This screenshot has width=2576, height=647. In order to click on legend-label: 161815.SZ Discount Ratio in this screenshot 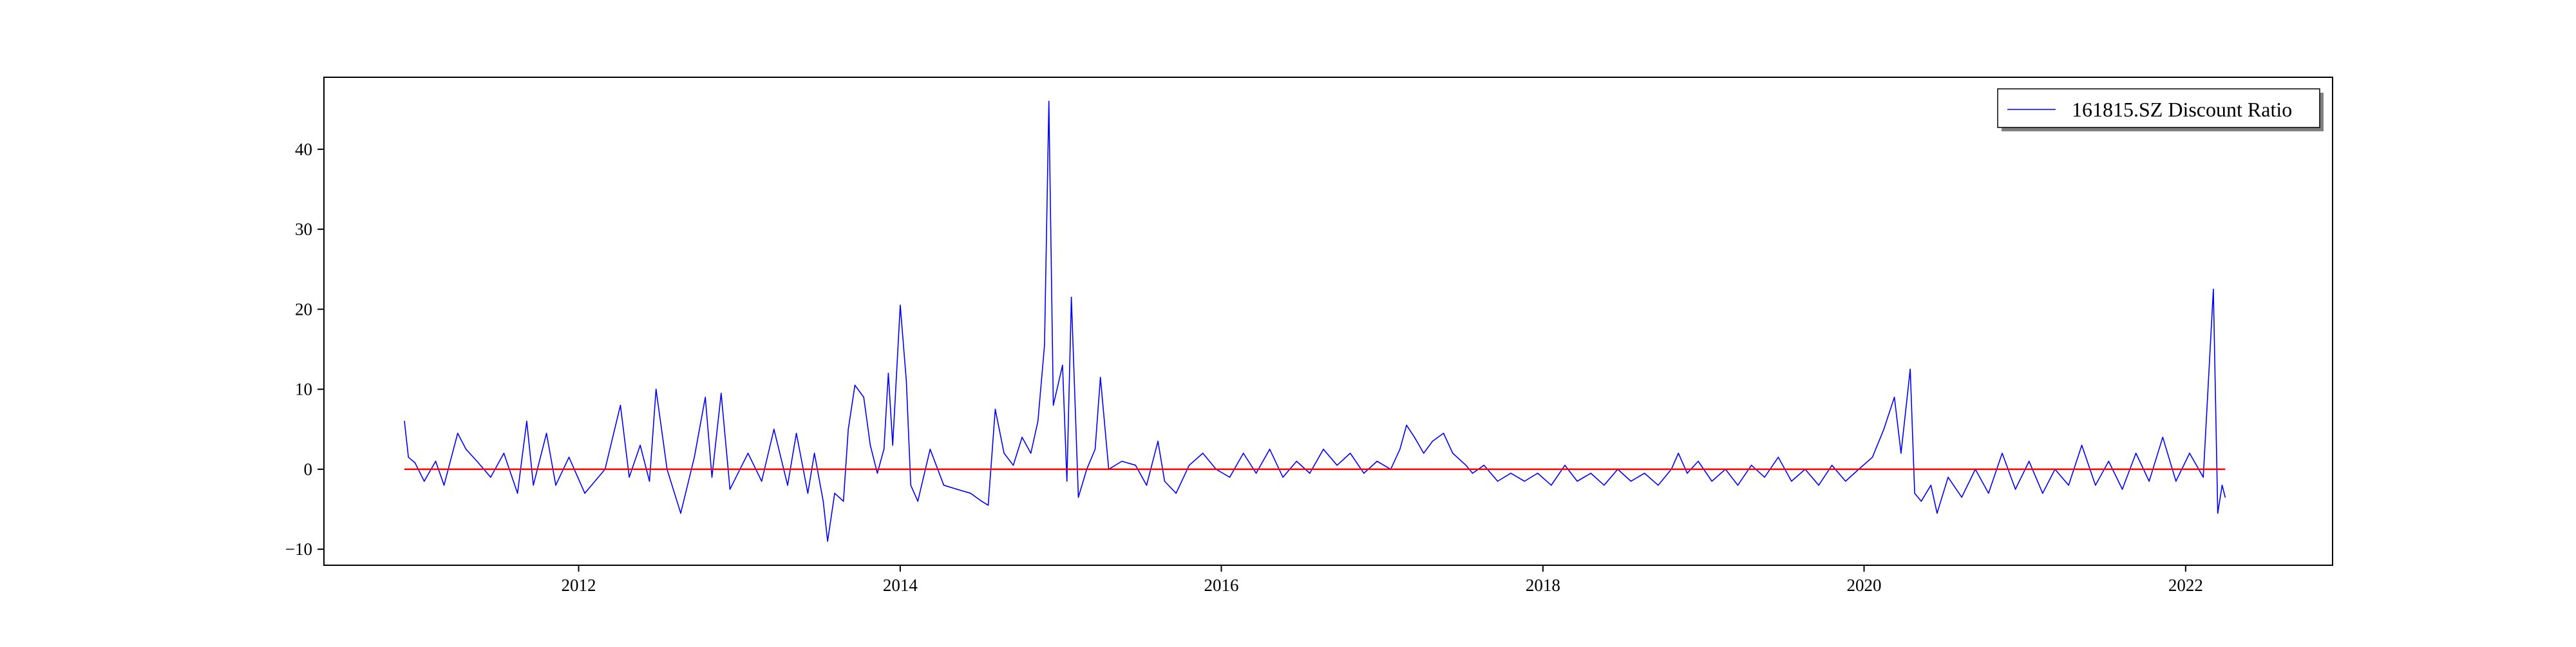, I will do `click(2182, 109)`.